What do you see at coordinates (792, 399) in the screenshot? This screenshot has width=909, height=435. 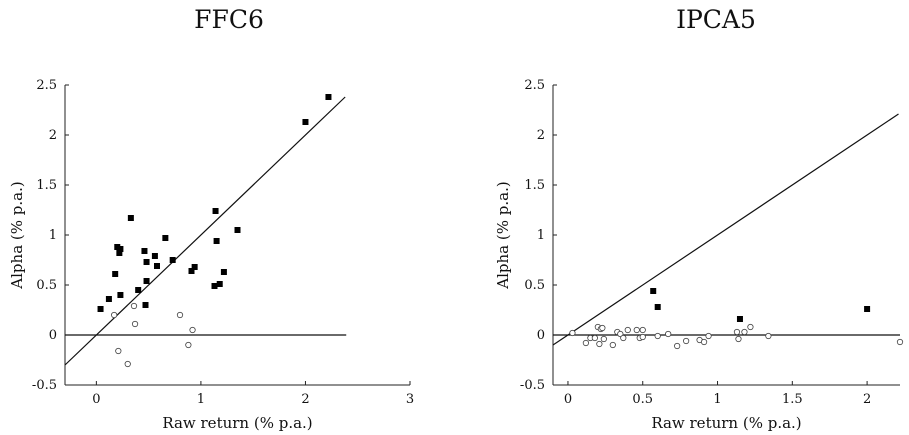 I see `x-tick-label: 1.5` at bounding box center [792, 399].